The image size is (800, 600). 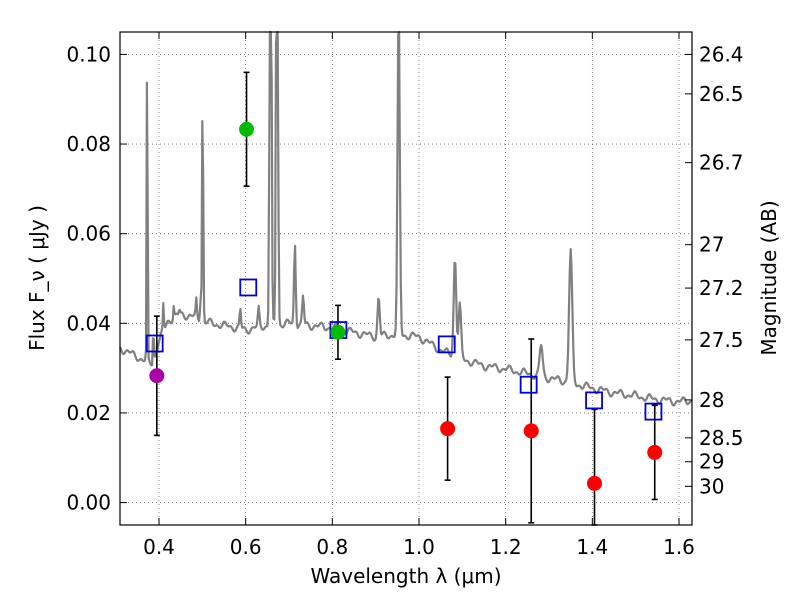 I want to click on mag-tick-label: 26.7, so click(x=721, y=163).